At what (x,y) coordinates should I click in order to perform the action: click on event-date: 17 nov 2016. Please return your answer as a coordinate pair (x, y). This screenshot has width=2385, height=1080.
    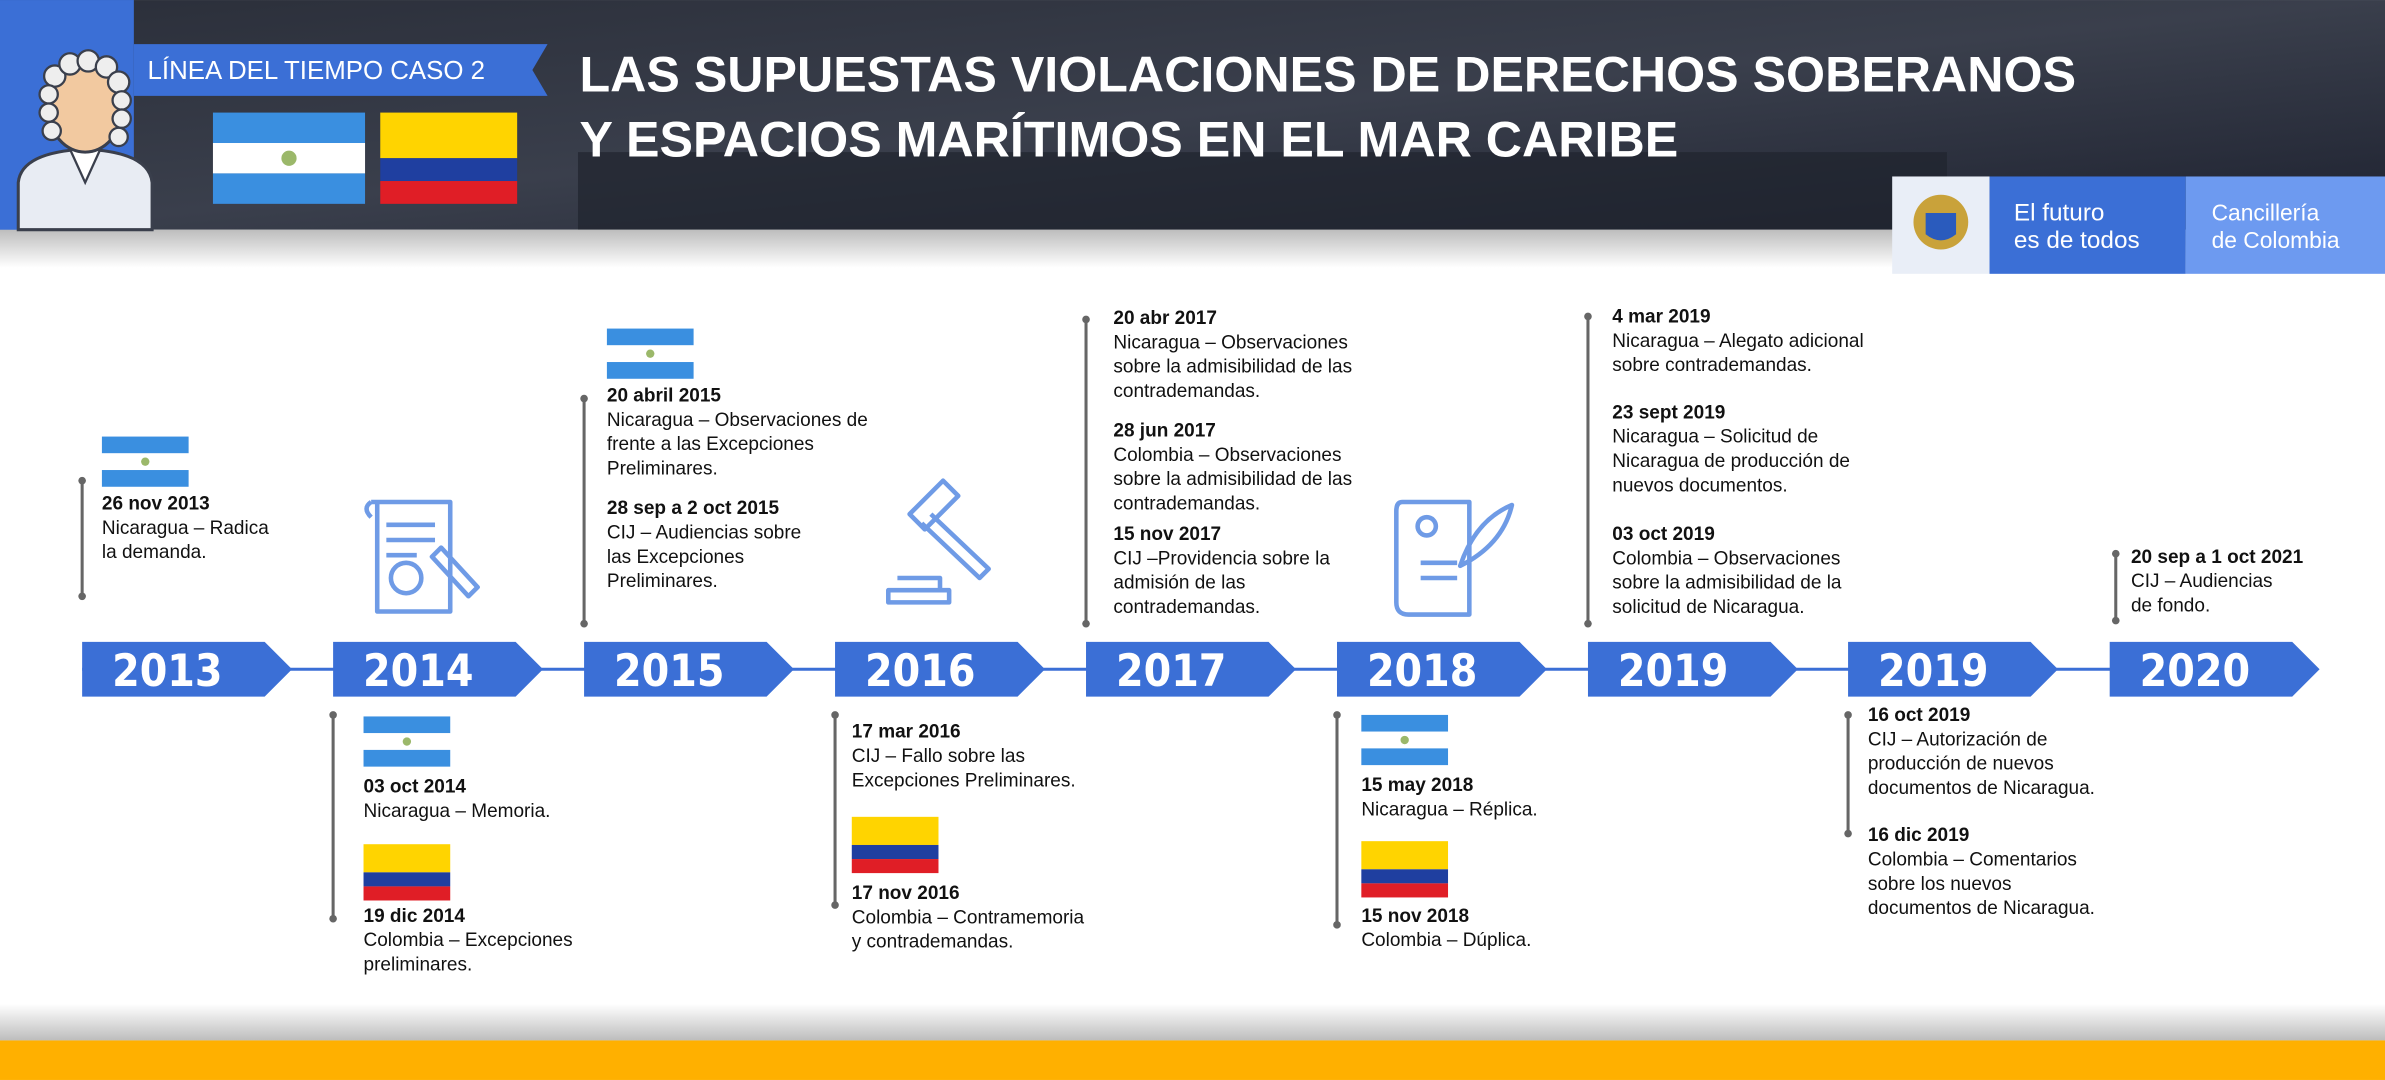
    Looking at the image, I should click on (906, 893).